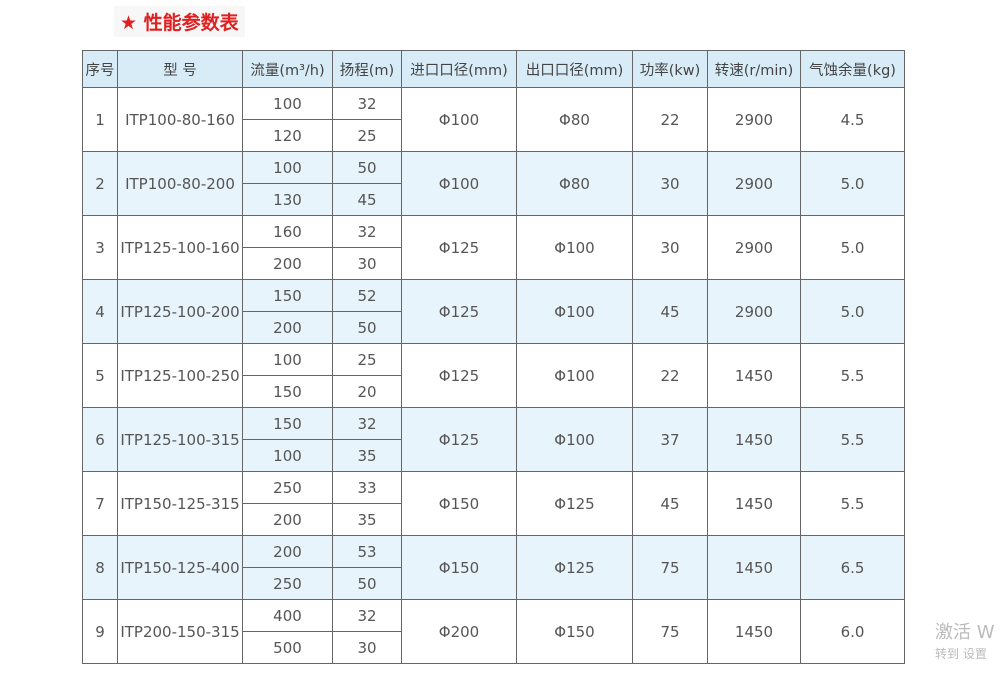  I want to click on npsh-cell: 6.0, so click(852, 631).